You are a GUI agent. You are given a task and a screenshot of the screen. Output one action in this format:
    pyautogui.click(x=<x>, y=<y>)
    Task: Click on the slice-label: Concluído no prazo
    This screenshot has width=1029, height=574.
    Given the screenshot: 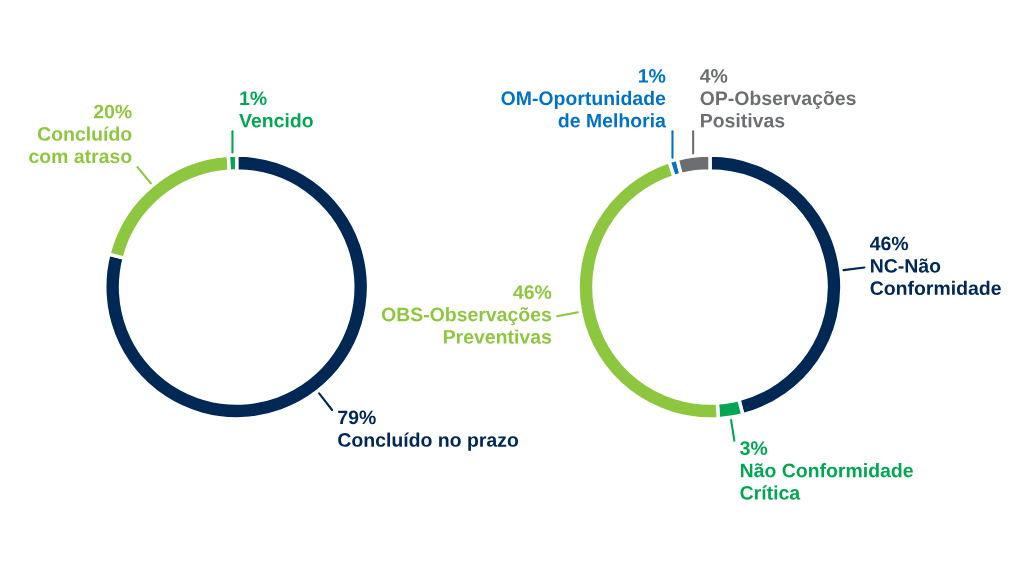 What is the action you would take?
    pyautogui.click(x=428, y=441)
    